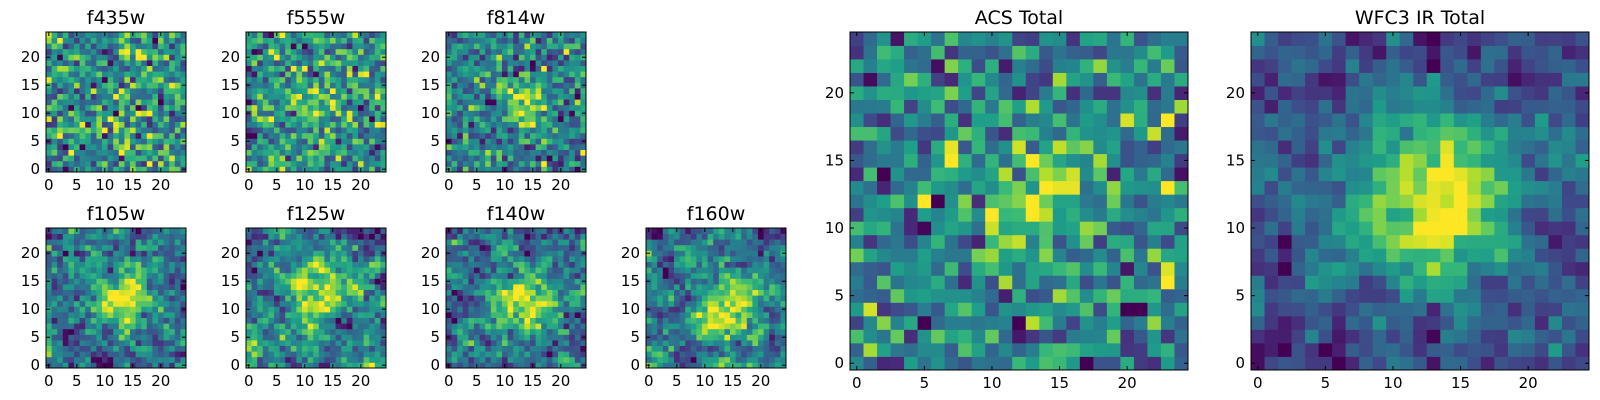 Image resolution: width=1600 pixels, height=400 pixels. I want to click on x-tick-label: 15, so click(732, 381).